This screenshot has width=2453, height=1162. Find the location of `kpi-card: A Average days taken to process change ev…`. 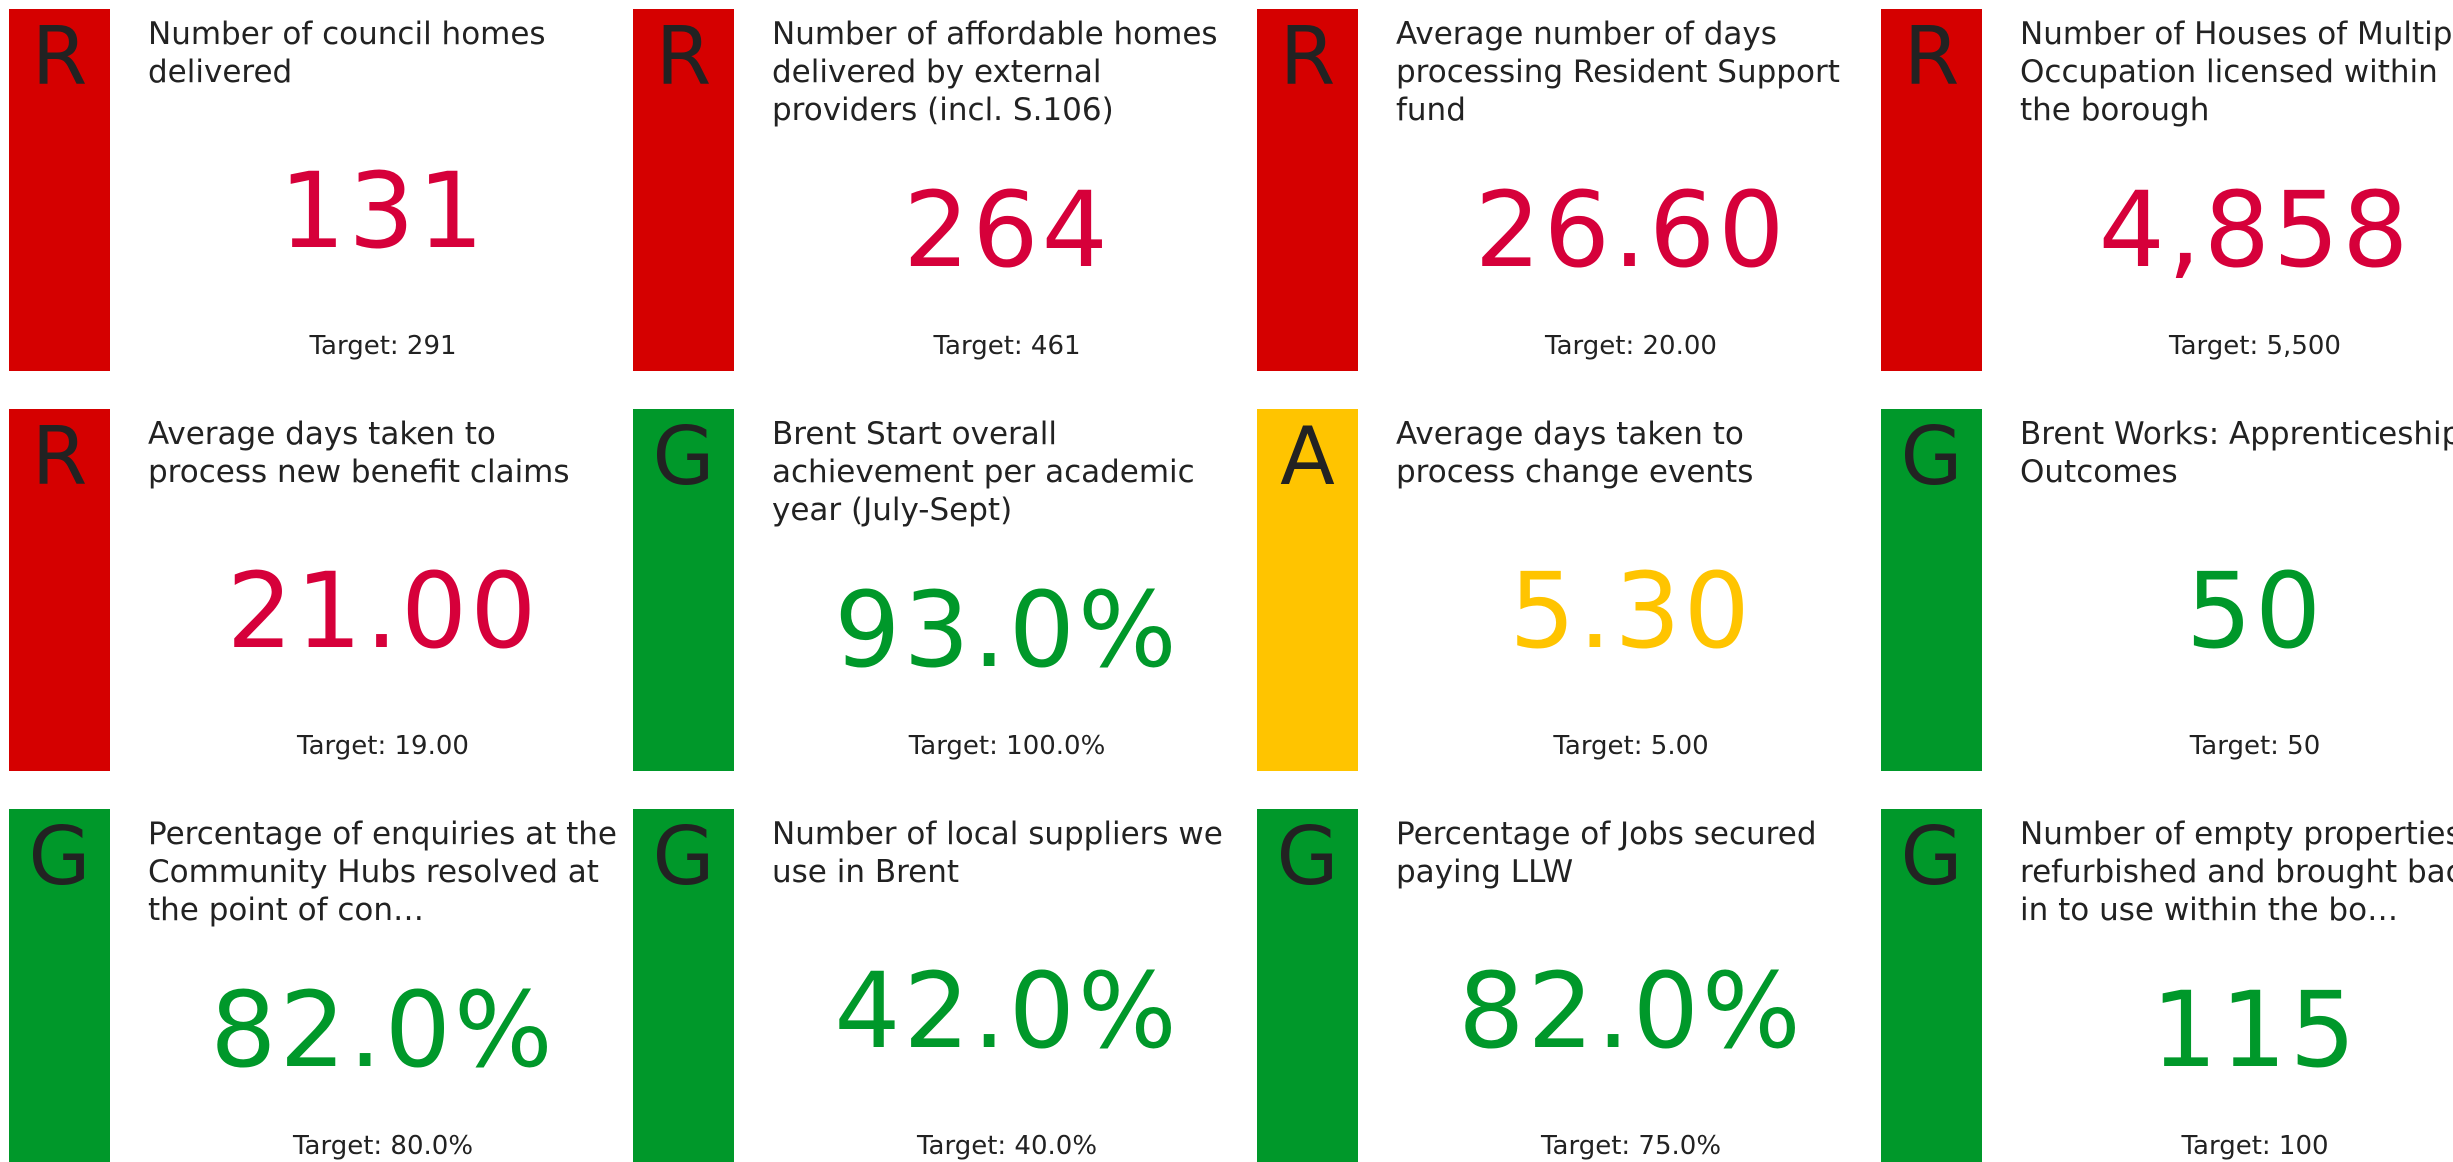

kpi-card: A Average days taken to process change ev… is located at coordinates (1564, 590).